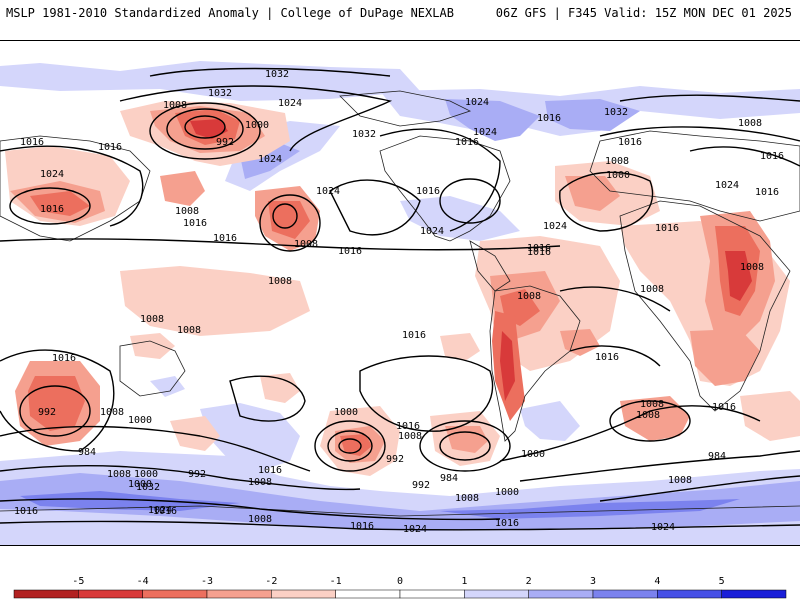 The width and height of the screenshot is (800, 600). Describe the element at coordinates (529, 581) in the screenshot. I see `colorbar-tick-label: 2` at that location.